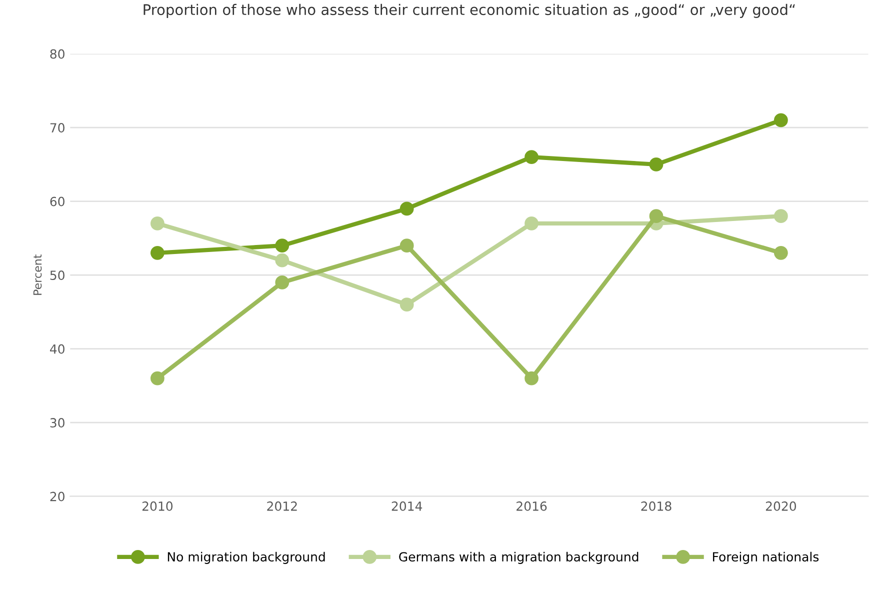 The height and width of the screenshot is (598, 877). What do you see at coordinates (766, 558) in the screenshot?
I see `legend-label: Foreign nationals` at bounding box center [766, 558].